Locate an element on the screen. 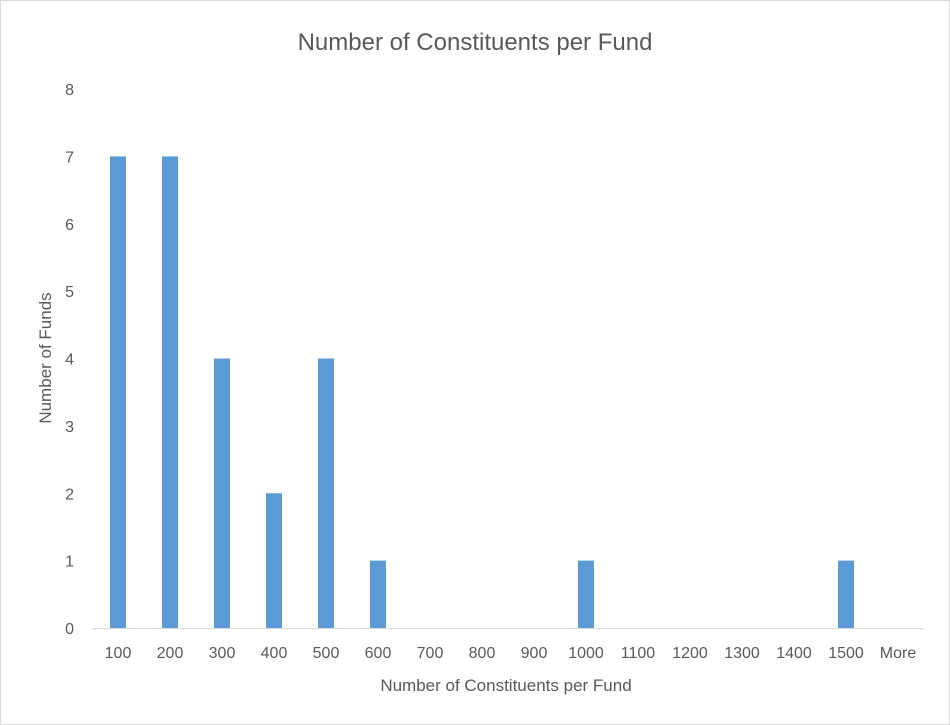 The image size is (950, 725). y-tick-label: 1 is located at coordinates (69, 562).